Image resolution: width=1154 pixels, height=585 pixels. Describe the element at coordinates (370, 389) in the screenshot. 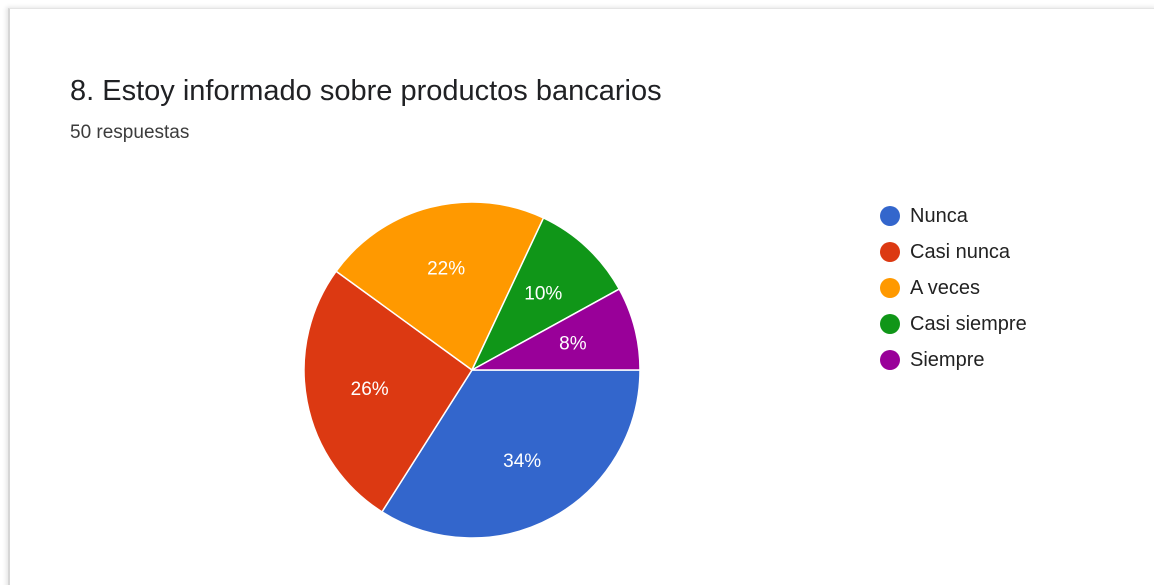

I see `slice-label-casi-nunca: 26%` at that location.